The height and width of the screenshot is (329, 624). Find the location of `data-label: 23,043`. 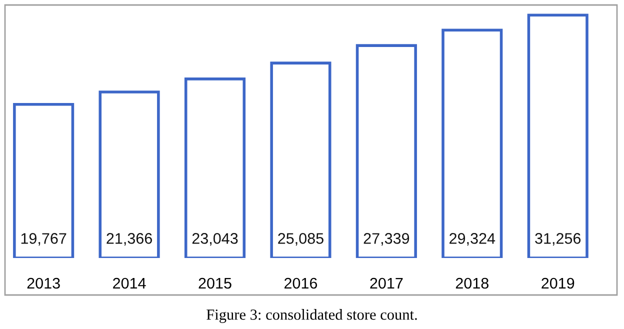

data-label: 23,043 is located at coordinates (215, 239).